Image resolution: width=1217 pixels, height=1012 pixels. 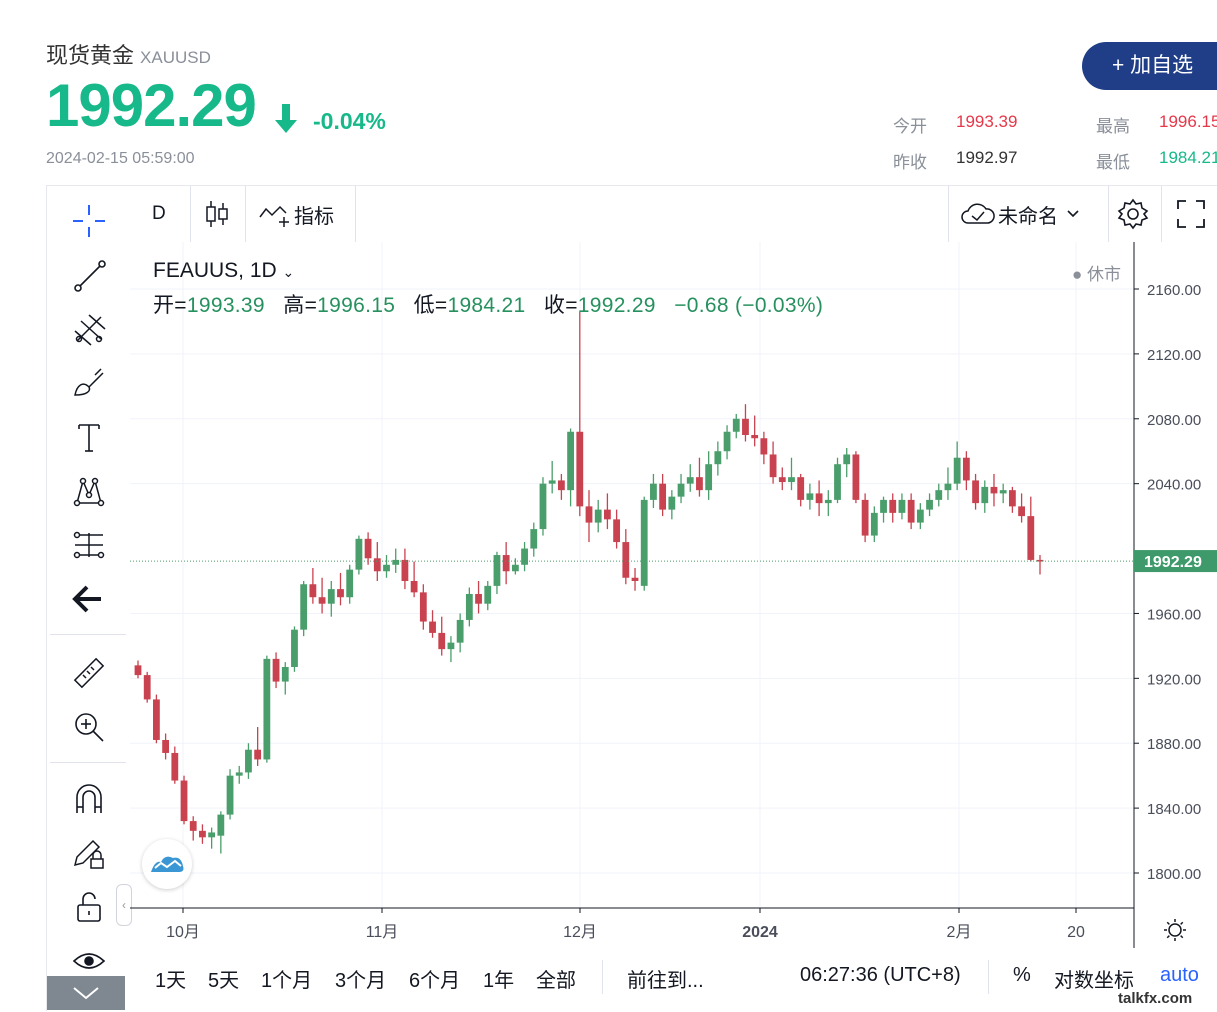 I want to click on settings-button, so click(x=1133, y=214).